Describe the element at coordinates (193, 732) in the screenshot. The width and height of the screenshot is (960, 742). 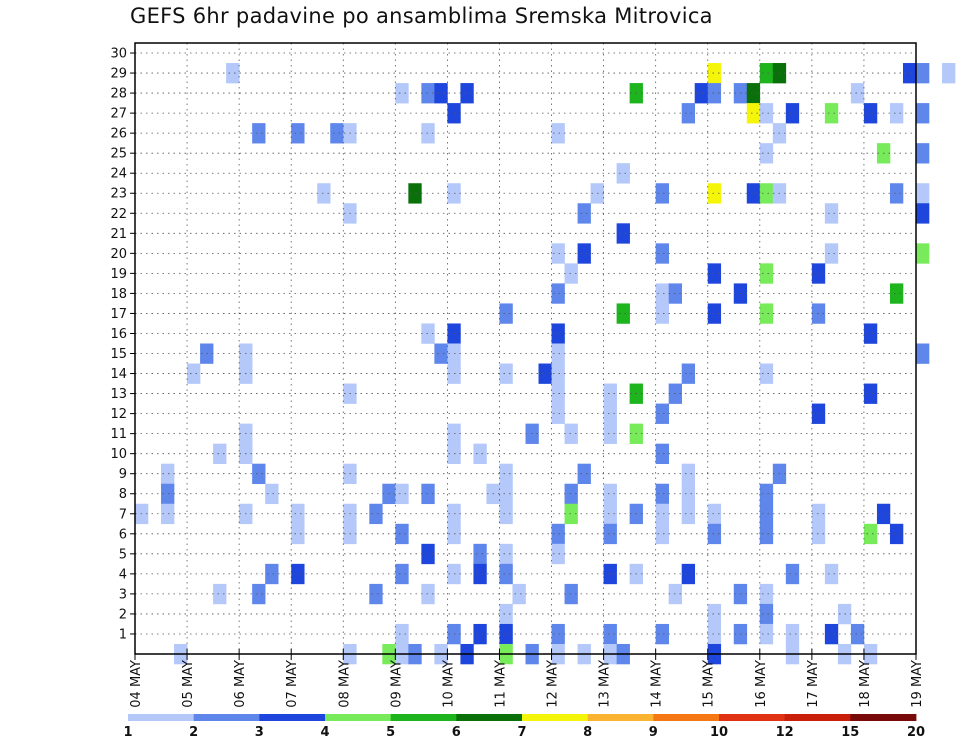
I see `colorbar-tick-label: 2` at that location.